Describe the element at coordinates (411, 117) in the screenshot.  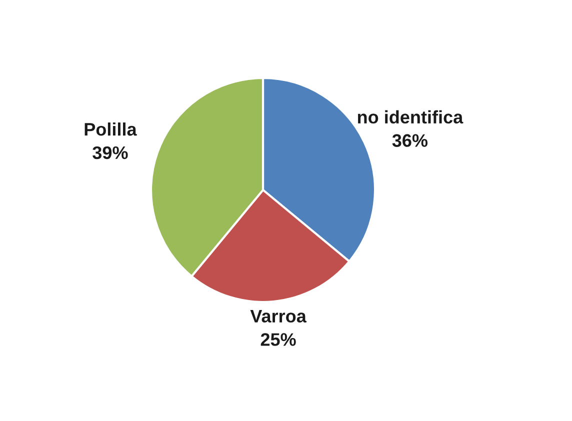
I see `slice-label: no identifica` at that location.